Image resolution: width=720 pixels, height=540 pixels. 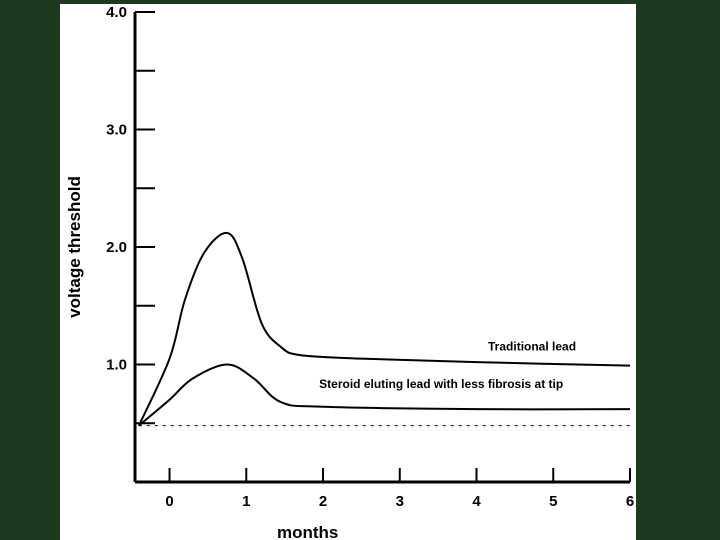 What do you see at coordinates (169, 501) in the screenshot?
I see `x-tick-label: 0` at bounding box center [169, 501].